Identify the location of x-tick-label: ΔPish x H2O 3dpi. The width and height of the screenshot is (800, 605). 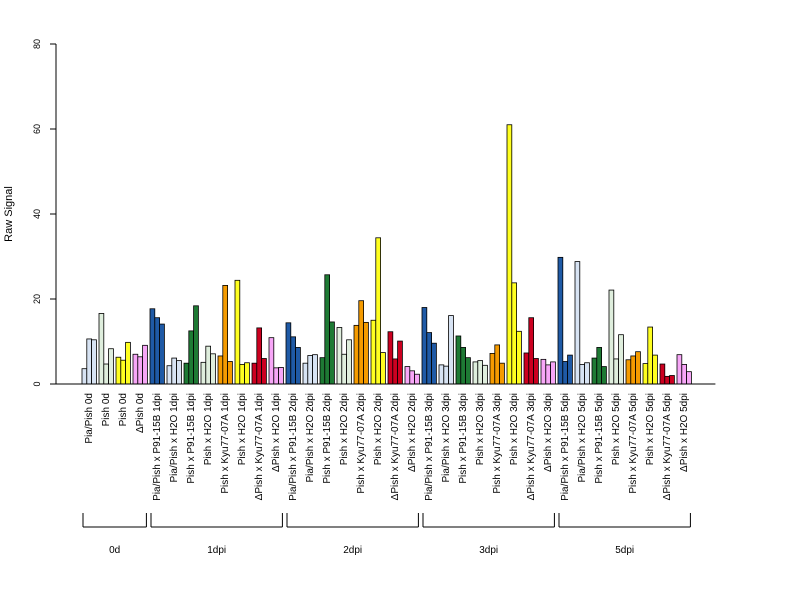
(548, 432).